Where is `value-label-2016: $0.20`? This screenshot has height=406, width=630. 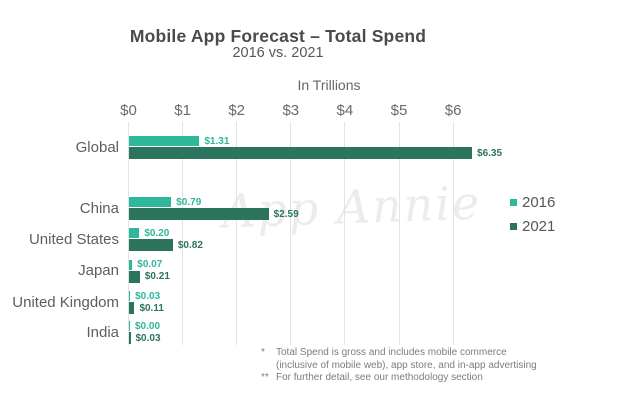
value-label-2016: $0.20 is located at coordinates (157, 233).